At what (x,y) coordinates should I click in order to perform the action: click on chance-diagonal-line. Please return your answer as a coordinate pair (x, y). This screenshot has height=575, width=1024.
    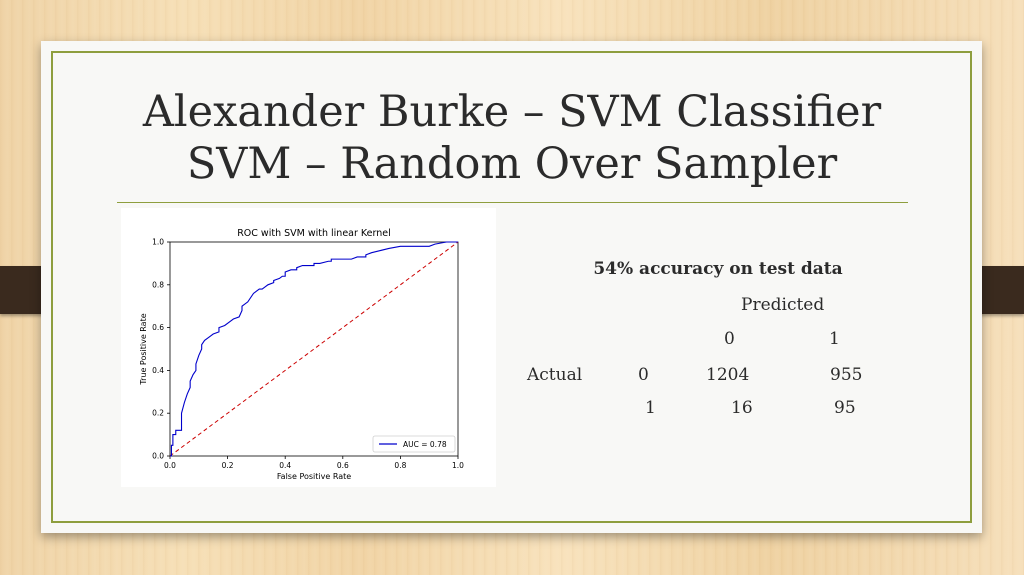
    Looking at the image, I should click on (314, 349).